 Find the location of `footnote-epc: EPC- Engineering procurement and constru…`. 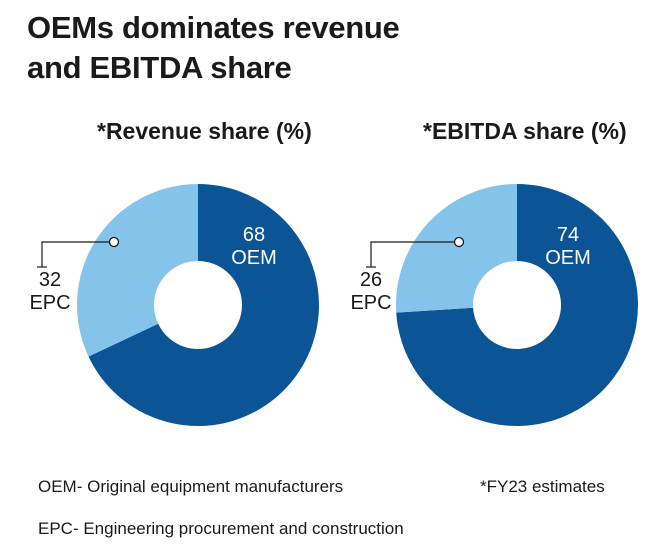

footnote-epc: EPC- Engineering procurement and constru… is located at coordinates (221, 528).